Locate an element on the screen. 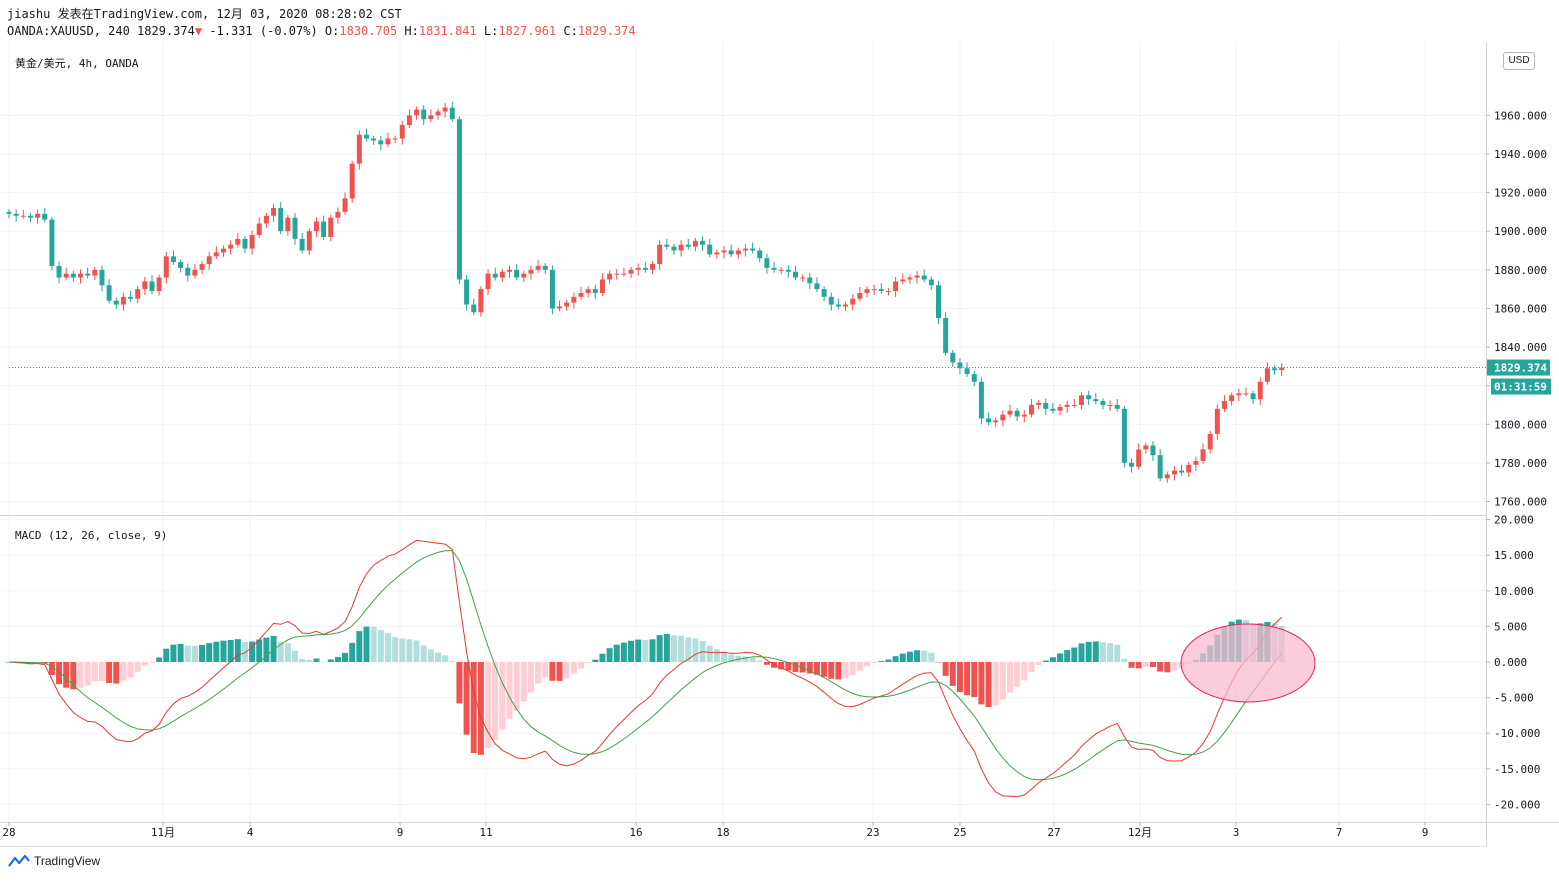  change-value: -1.331 (-0.07%) is located at coordinates (263, 31).